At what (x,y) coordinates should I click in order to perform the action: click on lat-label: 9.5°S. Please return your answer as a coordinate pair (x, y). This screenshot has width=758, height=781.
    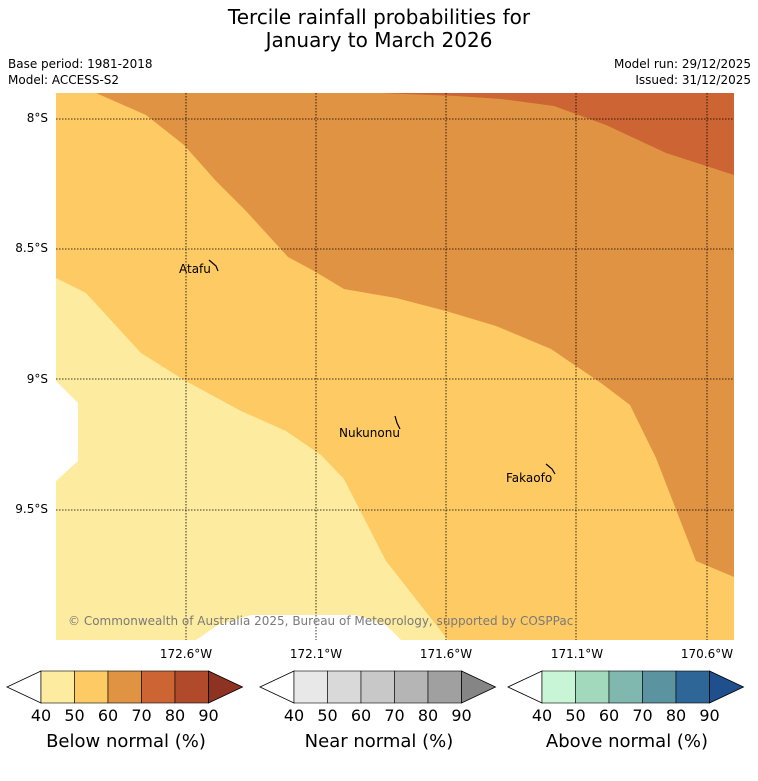
    Looking at the image, I should click on (31, 509).